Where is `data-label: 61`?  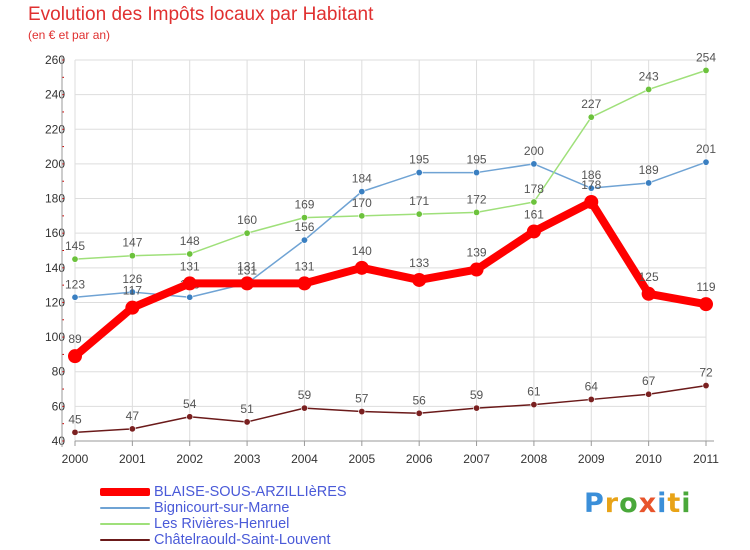 data-label: 61 is located at coordinates (534, 392).